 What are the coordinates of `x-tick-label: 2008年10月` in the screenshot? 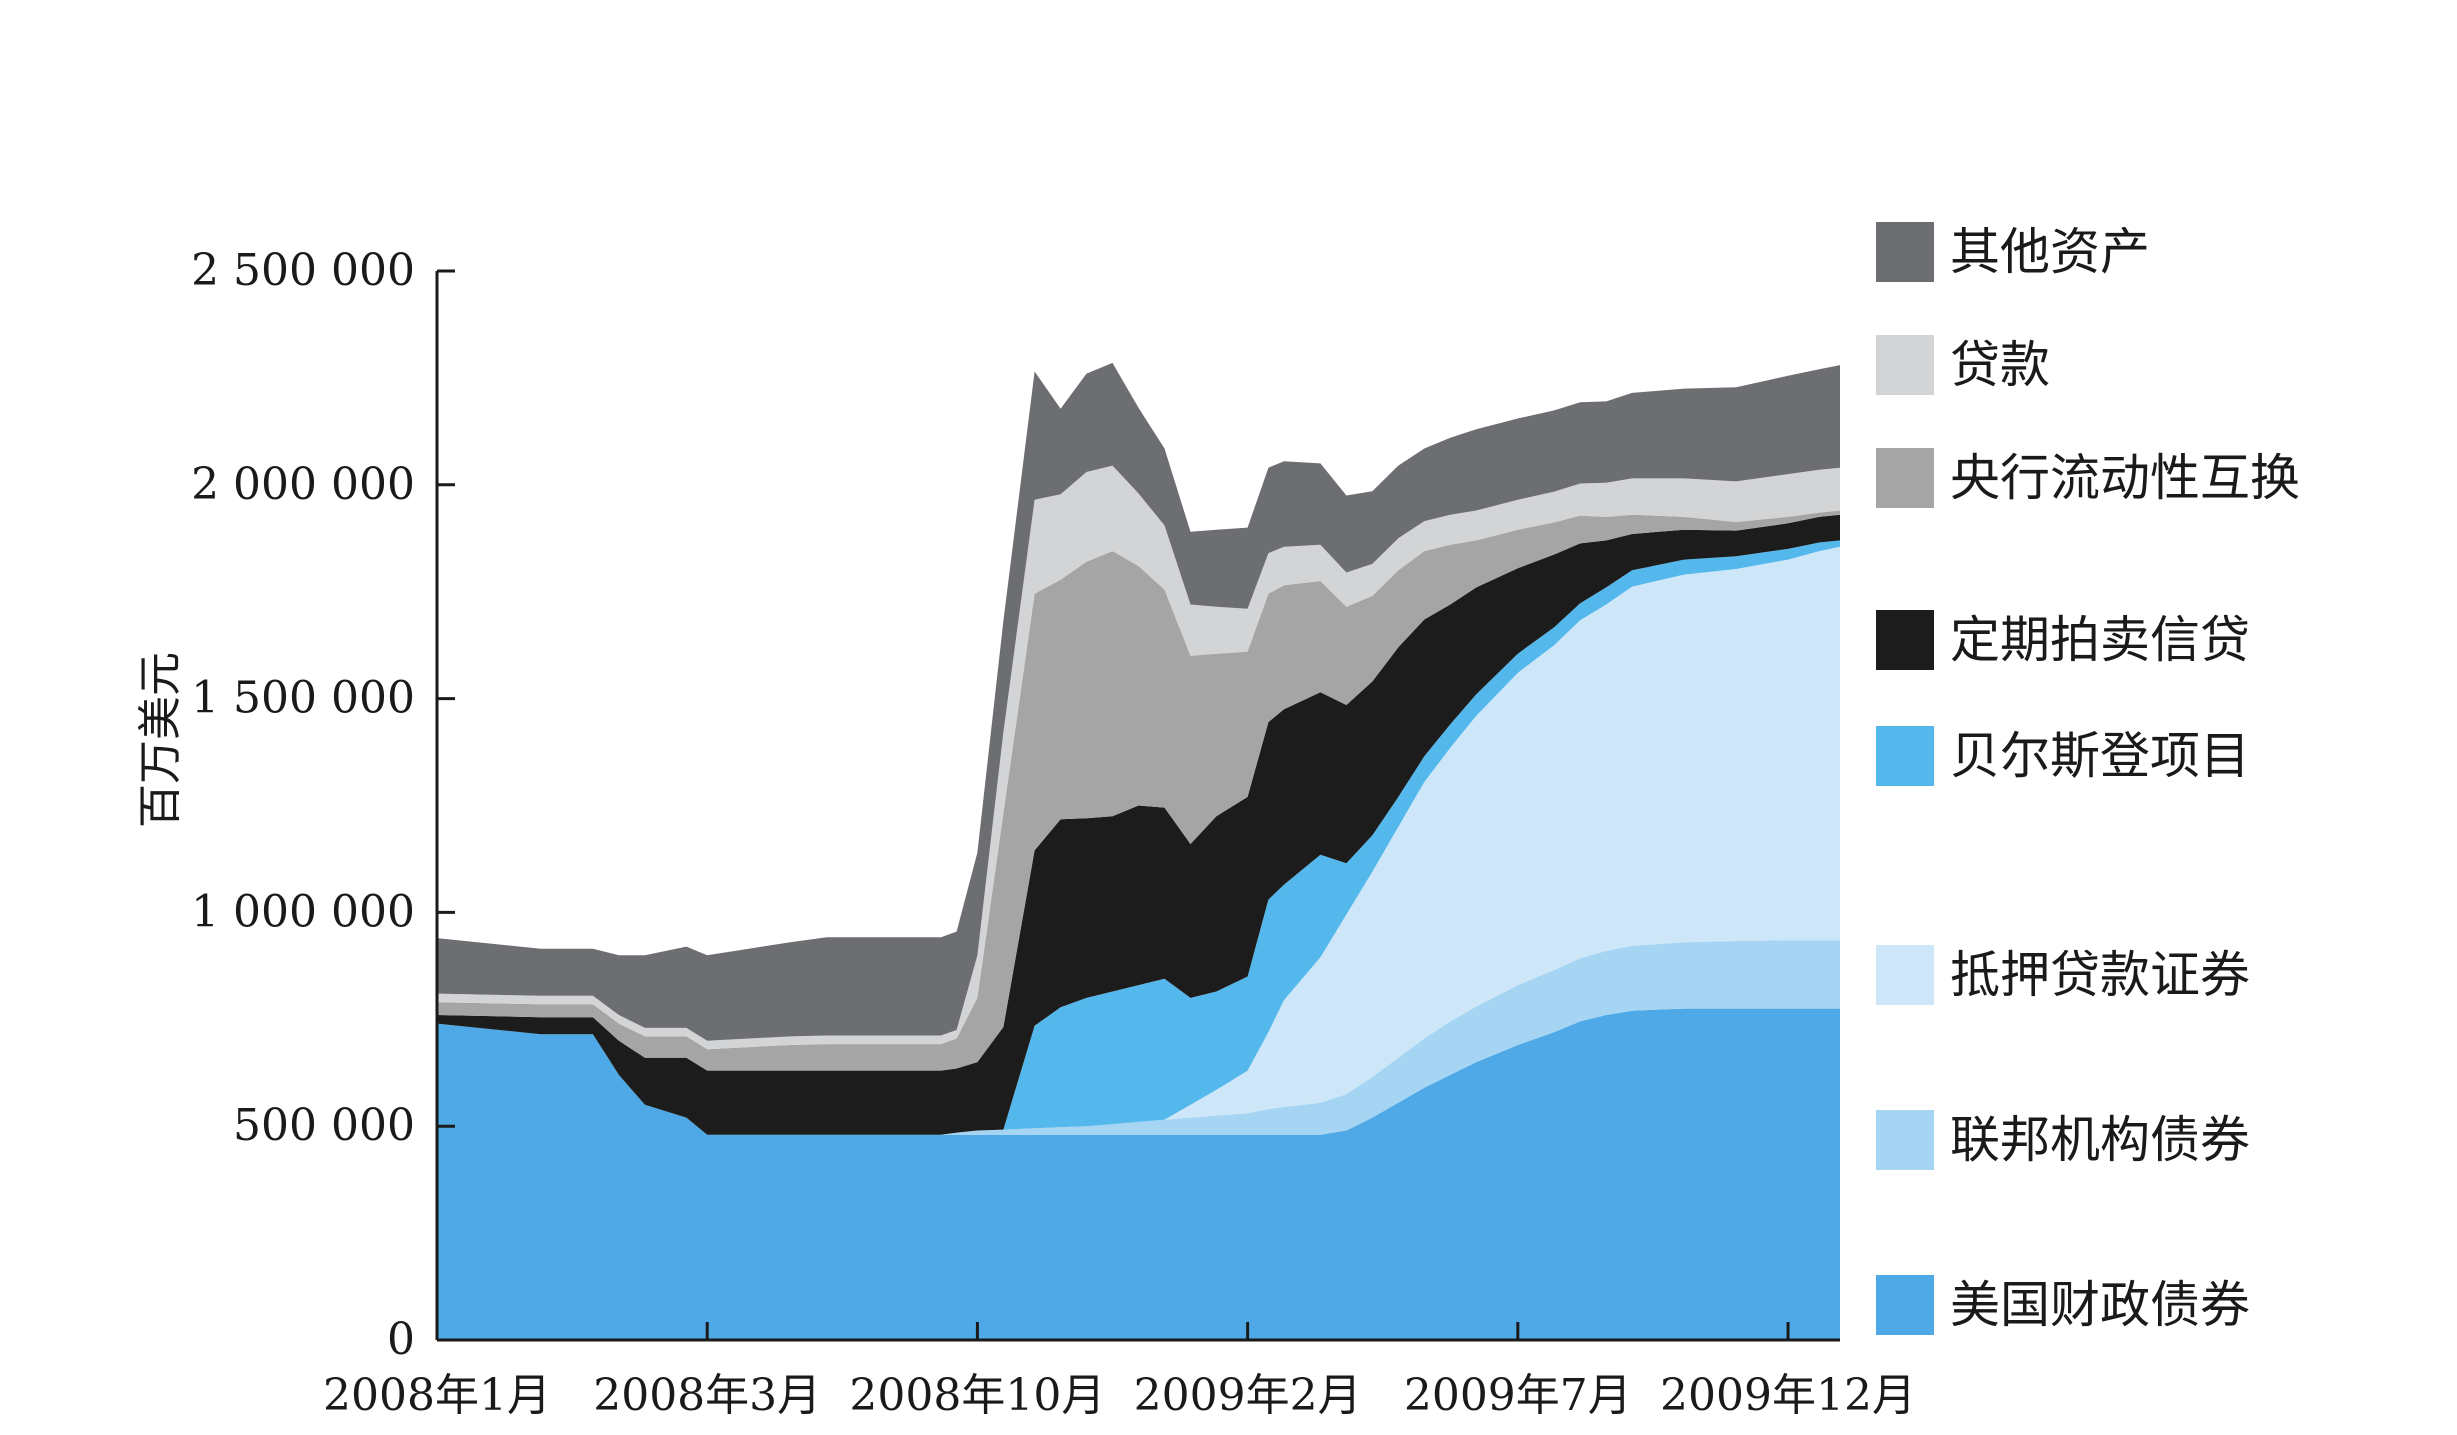 It's located at (977, 1395).